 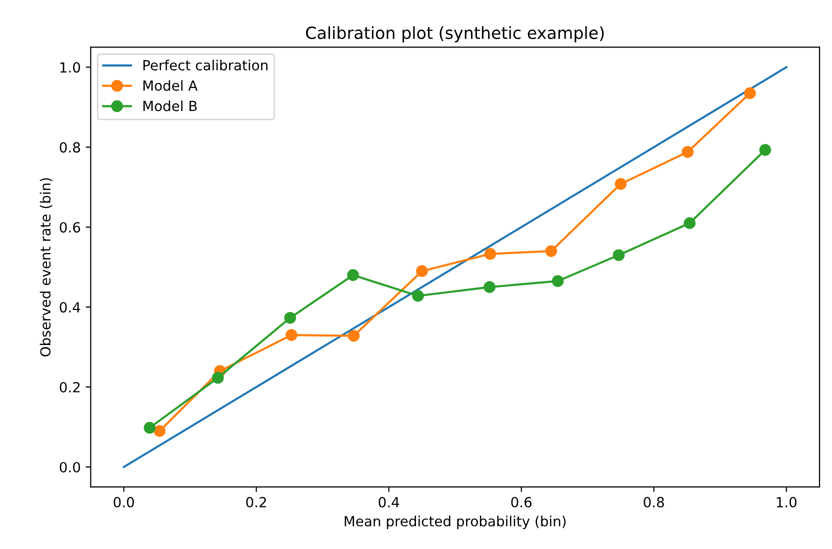 I want to click on x-tick-label: 1.0, so click(x=786, y=502).